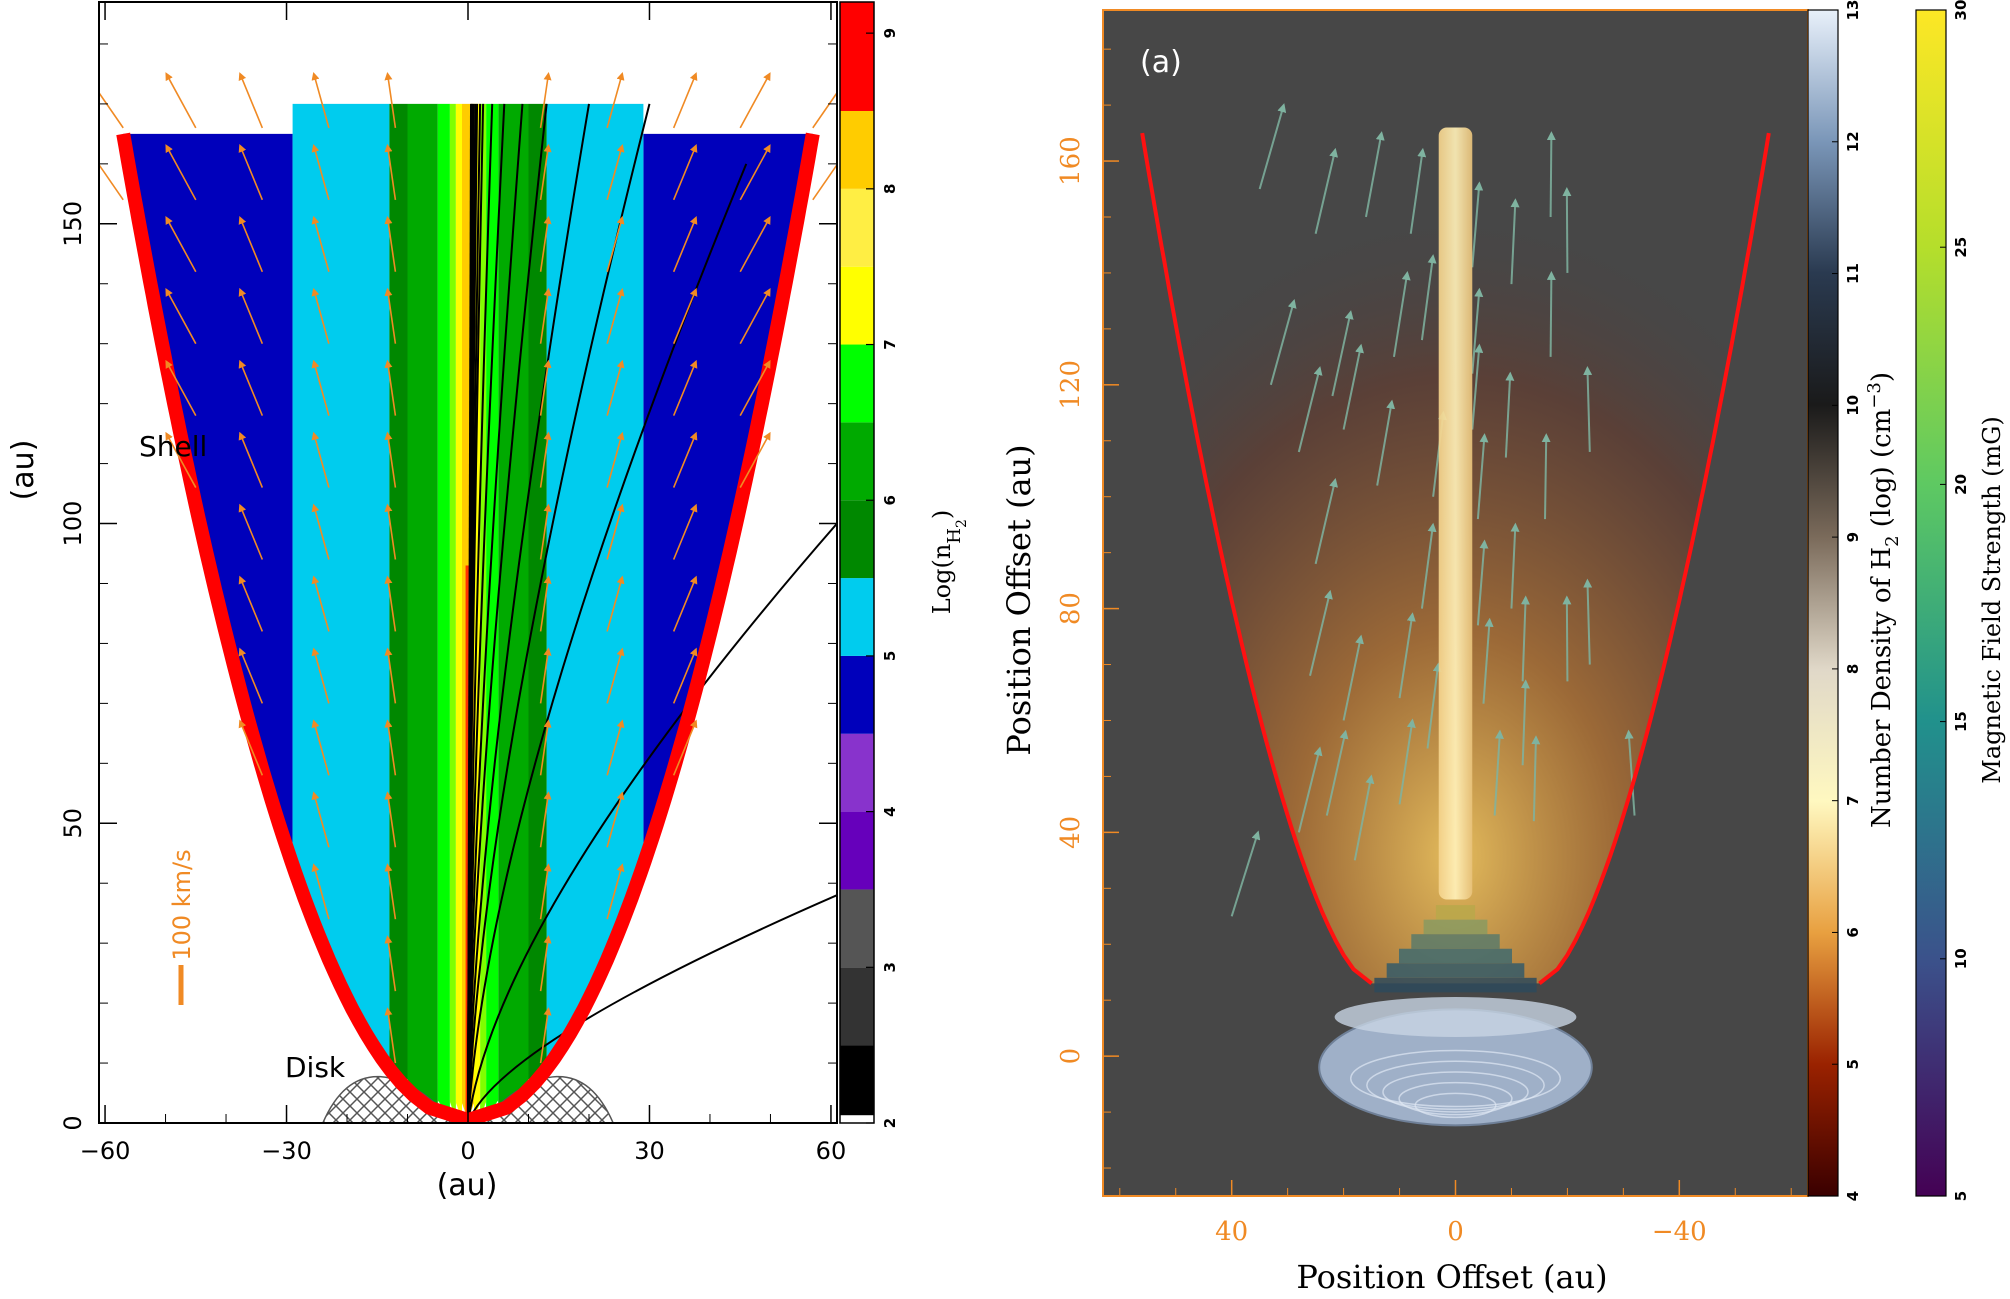 This screenshot has height=1299, width=2010. What do you see at coordinates (1853, 800) in the screenshot?
I see `colorbar-tick-label: 7` at bounding box center [1853, 800].